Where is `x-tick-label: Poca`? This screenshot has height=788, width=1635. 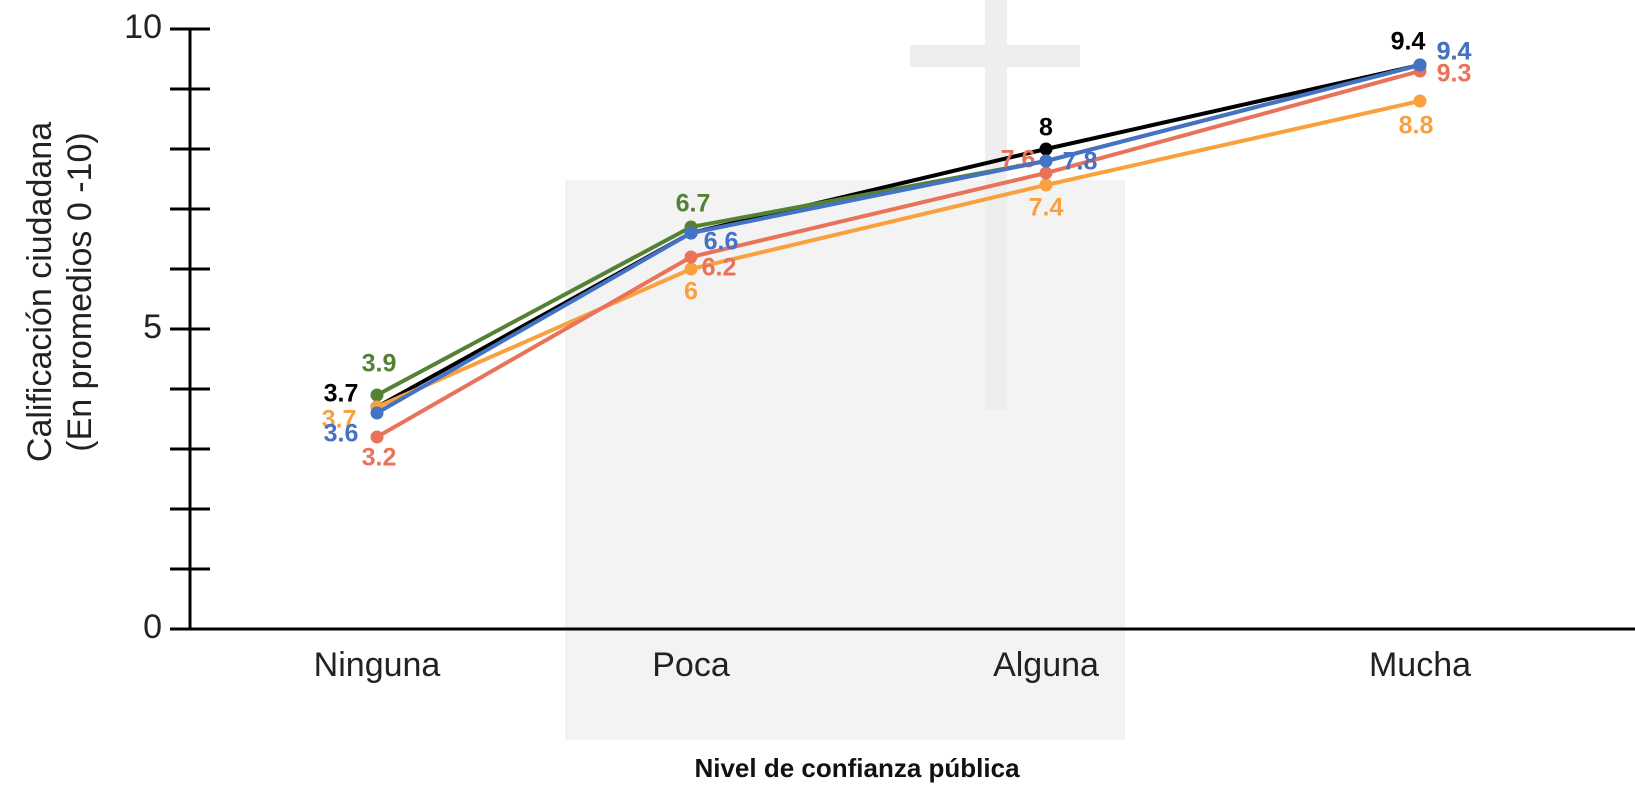
x-tick-label: Poca is located at coordinates (691, 665).